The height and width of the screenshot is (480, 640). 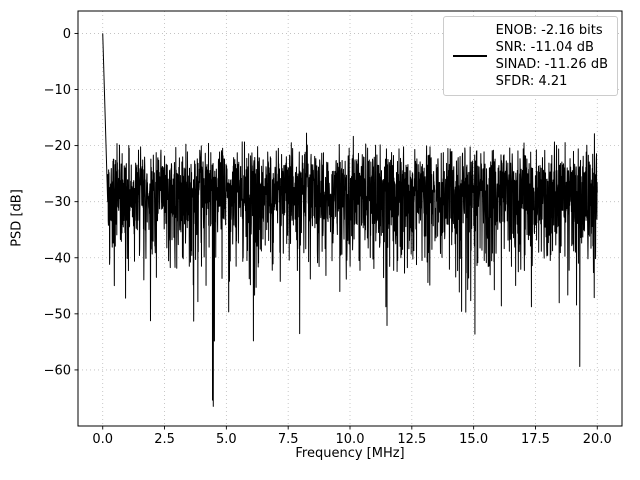 What do you see at coordinates (57, 258) in the screenshot?
I see `y-tick-label: −40` at bounding box center [57, 258].